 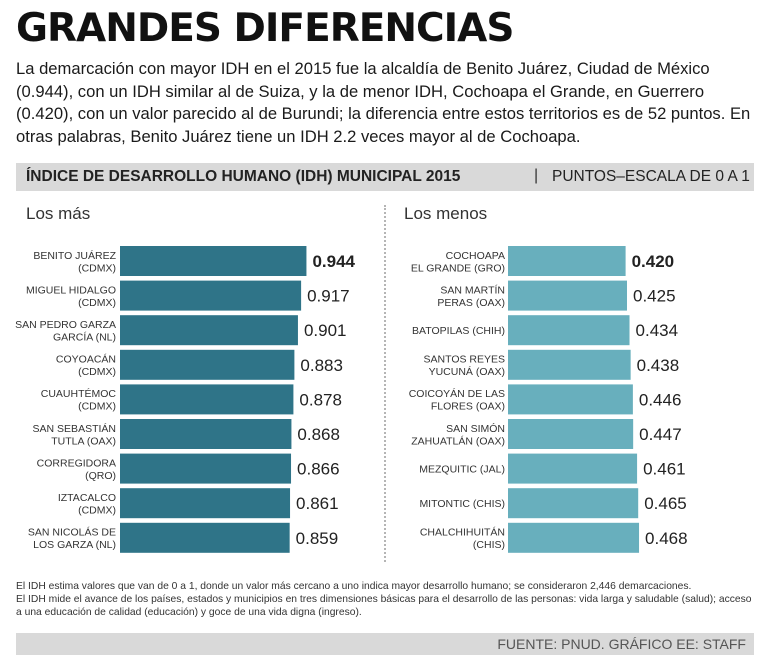 What do you see at coordinates (321, 365) in the screenshot?
I see `top-value-label-4: 0.883` at bounding box center [321, 365].